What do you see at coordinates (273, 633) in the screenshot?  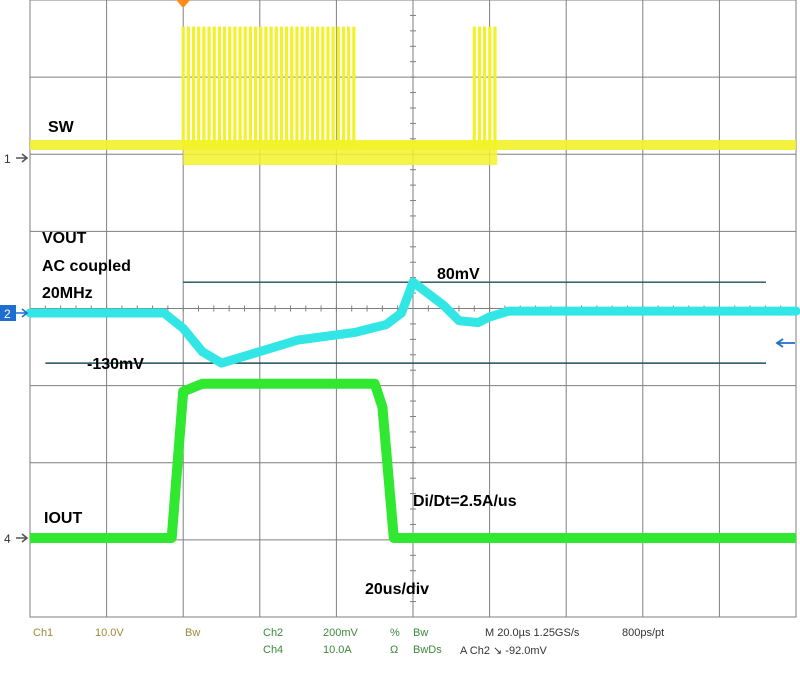 I see `ch2-label: Ch2` at bounding box center [273, 633].